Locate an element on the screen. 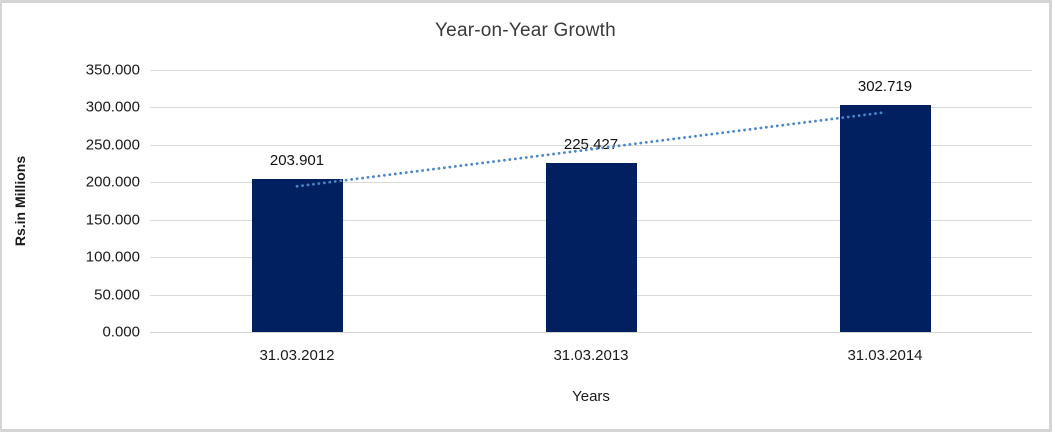  y-tick-label: 200.000 is located at coordinates (112, 182).